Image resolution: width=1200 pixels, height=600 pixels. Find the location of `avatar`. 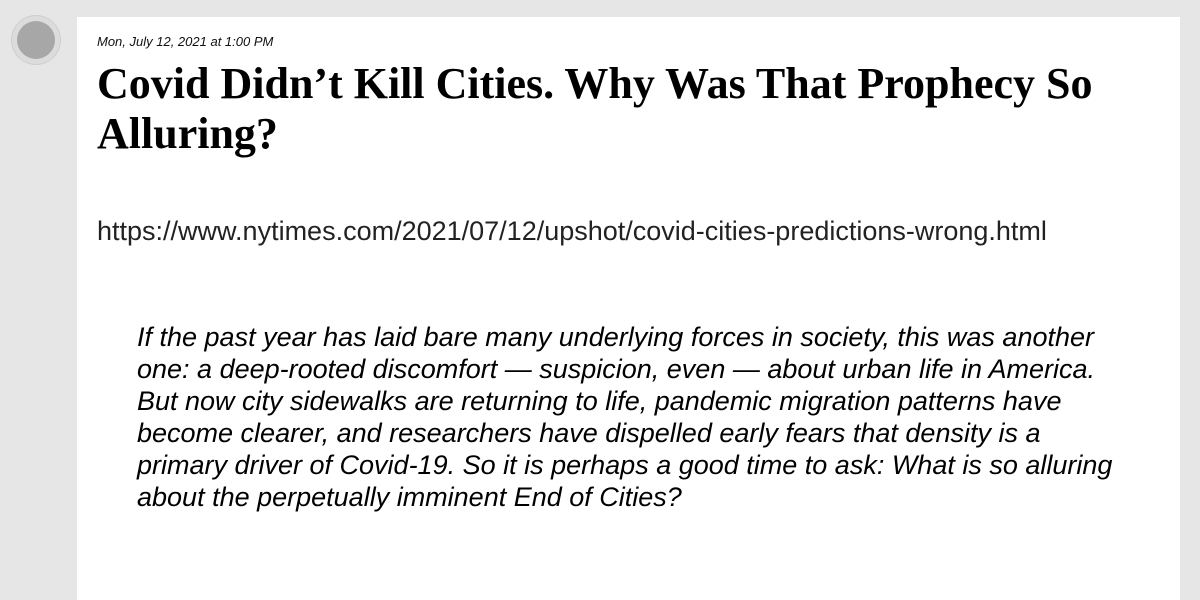

avatar is located at coordinates (36, 40).